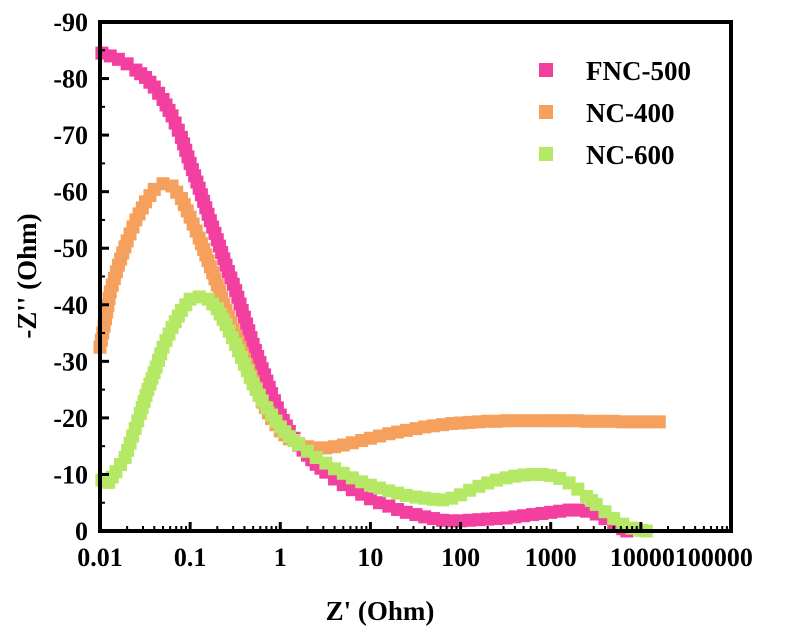 This screenshot has width=793, height=630. Describe the element at coordinates (70, 361) in the screenshot. I see `y-tick-label: -30` at that location.